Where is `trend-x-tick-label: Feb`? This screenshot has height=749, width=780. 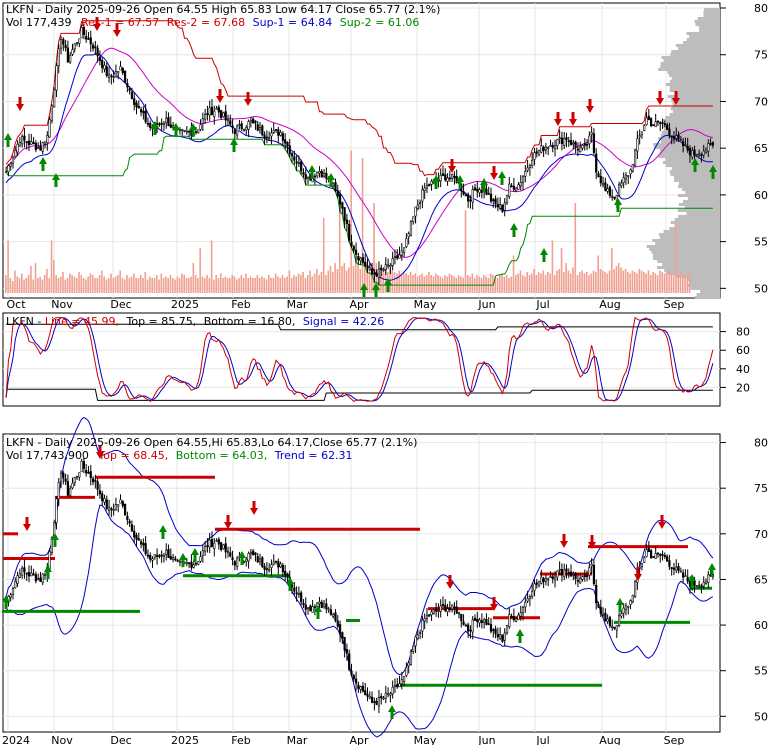 trend-x-tick-label: Feb is located at coordinates (240, 739).